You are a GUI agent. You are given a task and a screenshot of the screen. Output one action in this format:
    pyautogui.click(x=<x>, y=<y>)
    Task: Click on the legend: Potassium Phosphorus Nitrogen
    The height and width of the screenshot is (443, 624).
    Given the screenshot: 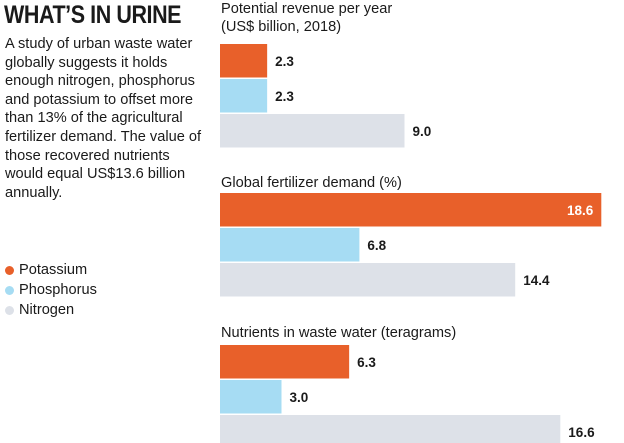 What is the action you would take?
    pyautogui.click(x=51, y=290)
    